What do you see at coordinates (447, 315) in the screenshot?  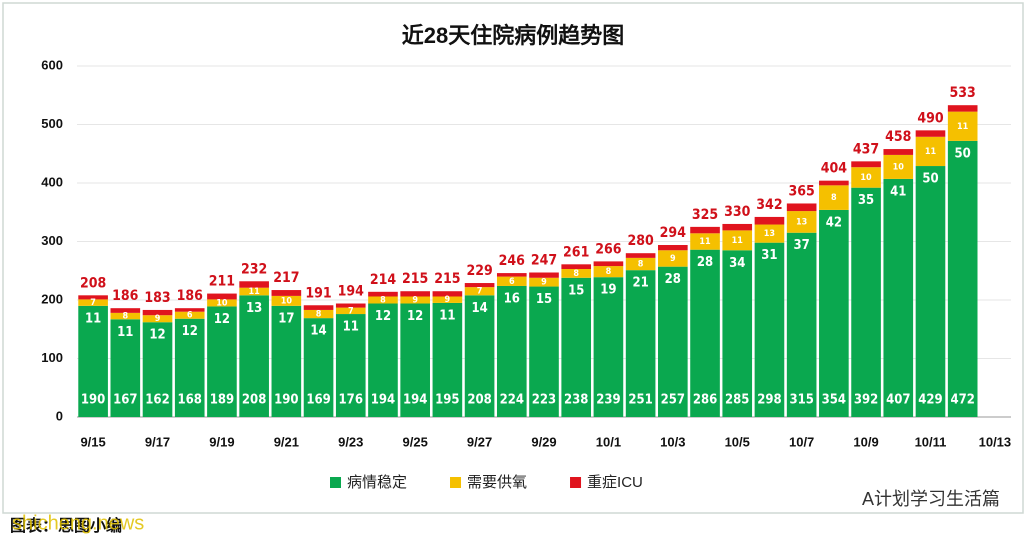 I see `segment-label: 11` at bounding box center [447, 315].